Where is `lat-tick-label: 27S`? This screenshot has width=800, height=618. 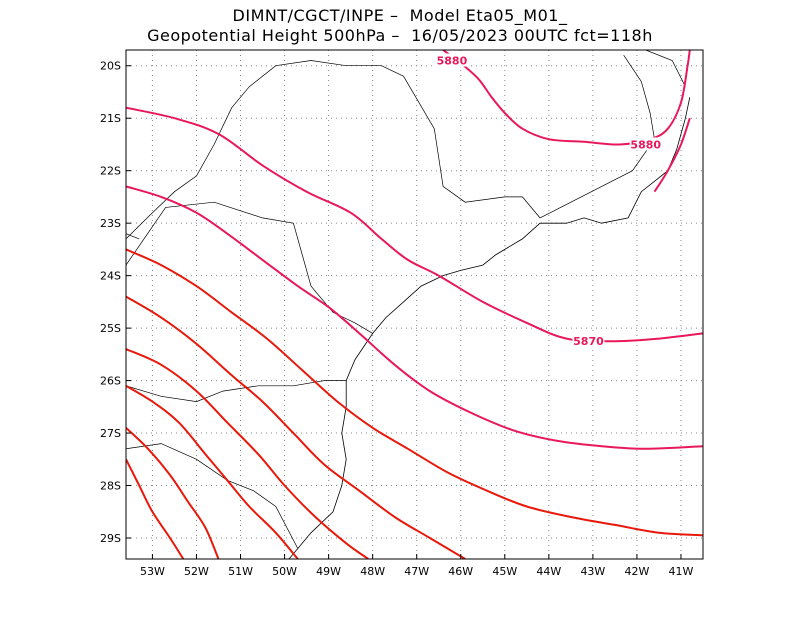 lat-tick-label: 27S is located at coordinates (110, 433).